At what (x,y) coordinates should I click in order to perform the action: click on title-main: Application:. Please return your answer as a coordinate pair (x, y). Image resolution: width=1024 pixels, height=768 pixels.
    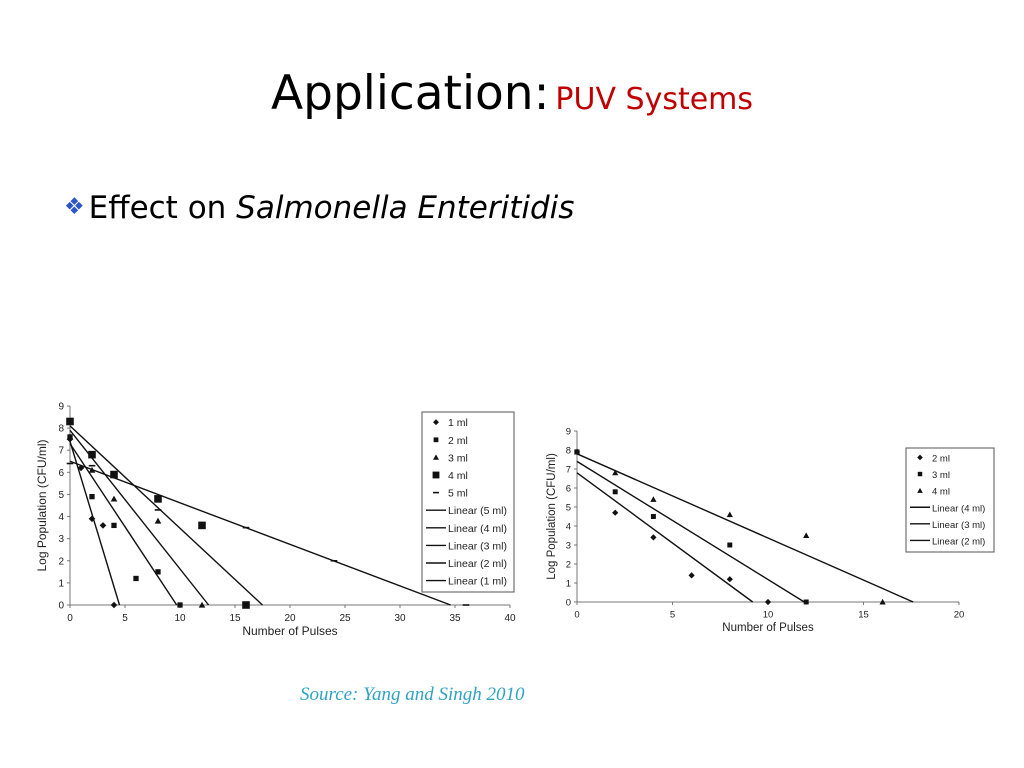
    Looking at the image, I should click on (410, 93).